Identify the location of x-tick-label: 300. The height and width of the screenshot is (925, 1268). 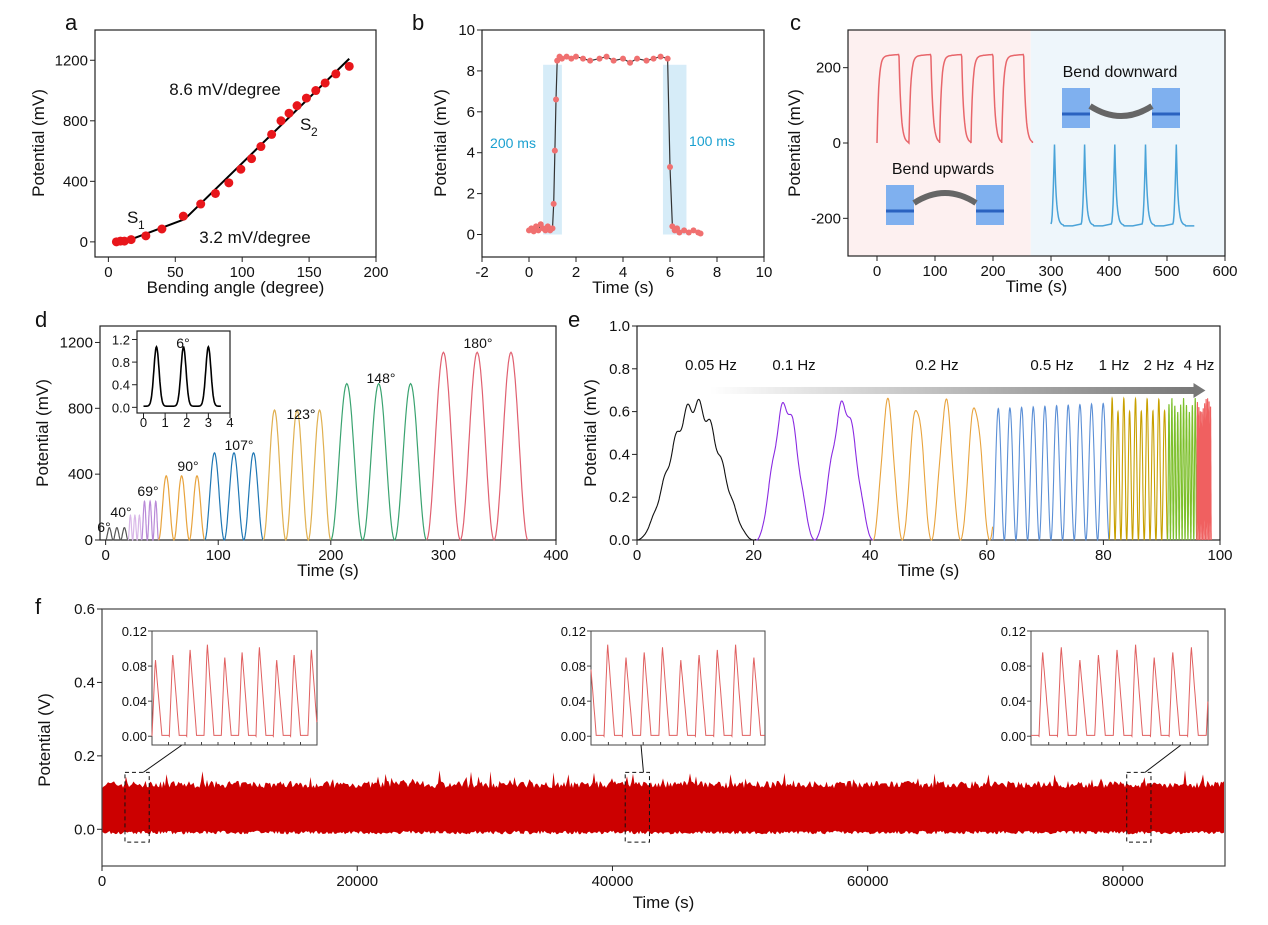
(443, 555).